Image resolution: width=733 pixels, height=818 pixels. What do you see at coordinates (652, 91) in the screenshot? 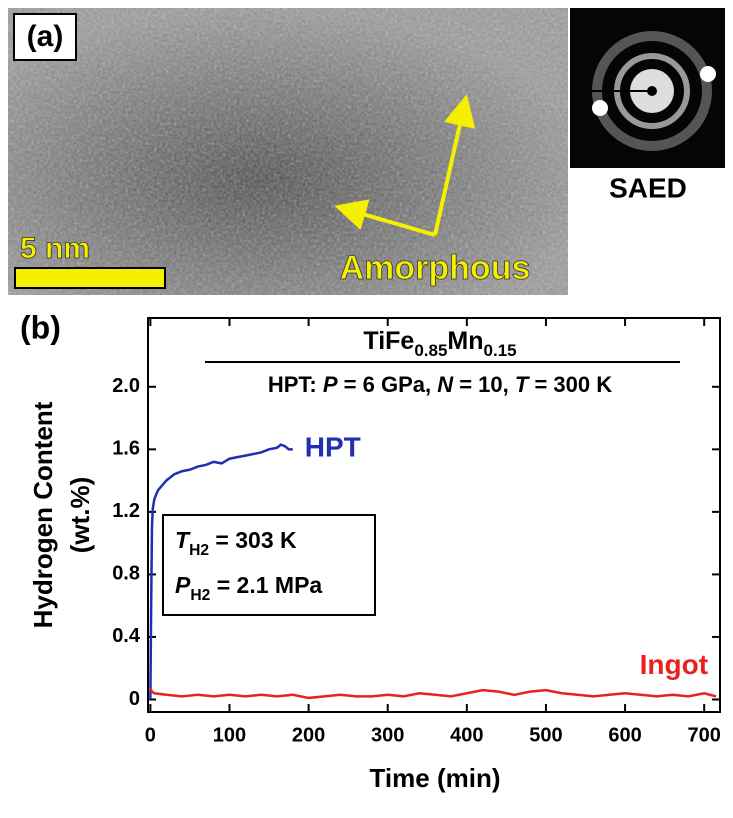
I see `pointer-dot` at bounding box center [652, 91].